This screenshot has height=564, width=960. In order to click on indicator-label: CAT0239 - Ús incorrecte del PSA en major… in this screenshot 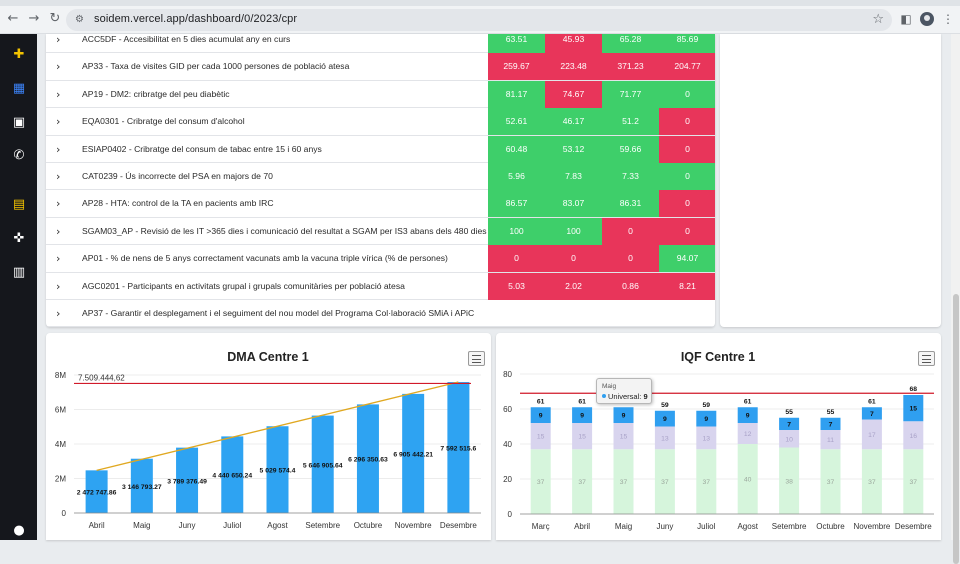, I will do `click(177, 176)`.